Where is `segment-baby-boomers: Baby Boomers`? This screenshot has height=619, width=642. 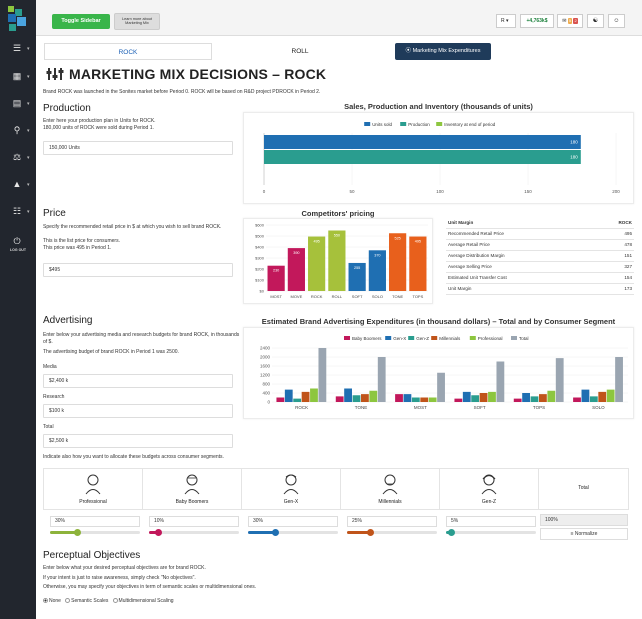
segment-baby-boomers: Baby Boomers is located at coordinates (192, 489).